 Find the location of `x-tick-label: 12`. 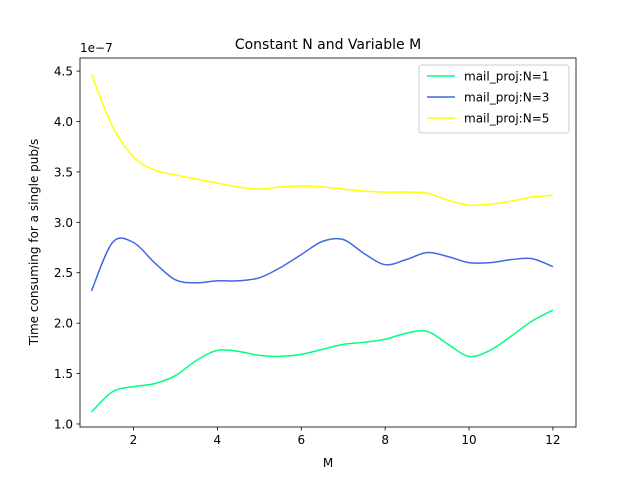

x-tick-label: 12 is located at coordinates (552, 440).